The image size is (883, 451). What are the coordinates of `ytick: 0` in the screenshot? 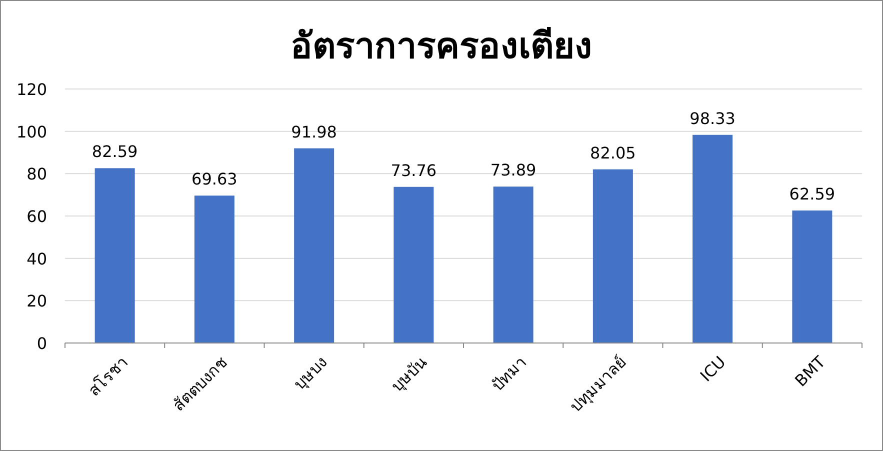 It's located at (41, 343).